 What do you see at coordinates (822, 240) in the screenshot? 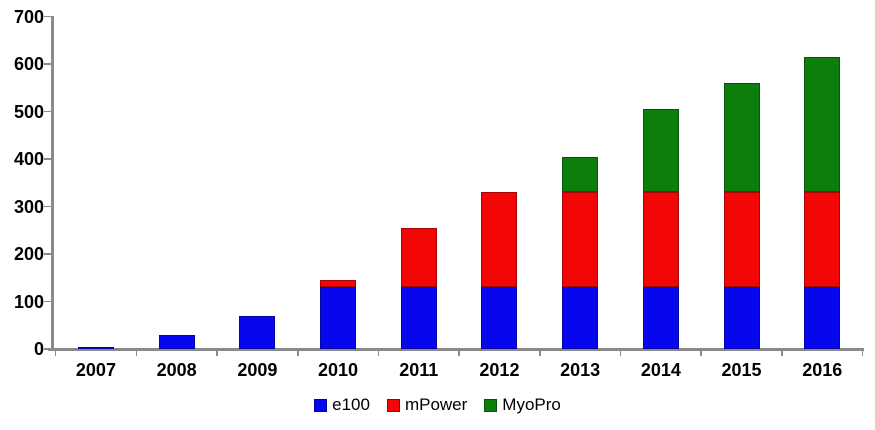
I see `bar-segment-2016-mPower` at bounding box center [822, 240].